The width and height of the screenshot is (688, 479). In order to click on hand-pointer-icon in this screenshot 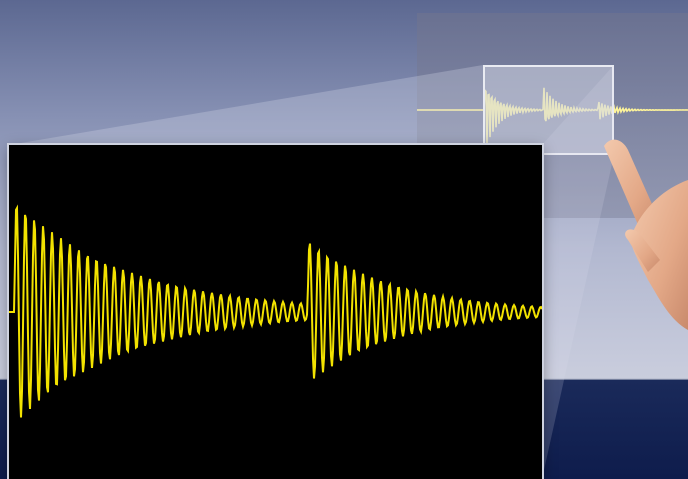, I will do `click(646, 234)`.